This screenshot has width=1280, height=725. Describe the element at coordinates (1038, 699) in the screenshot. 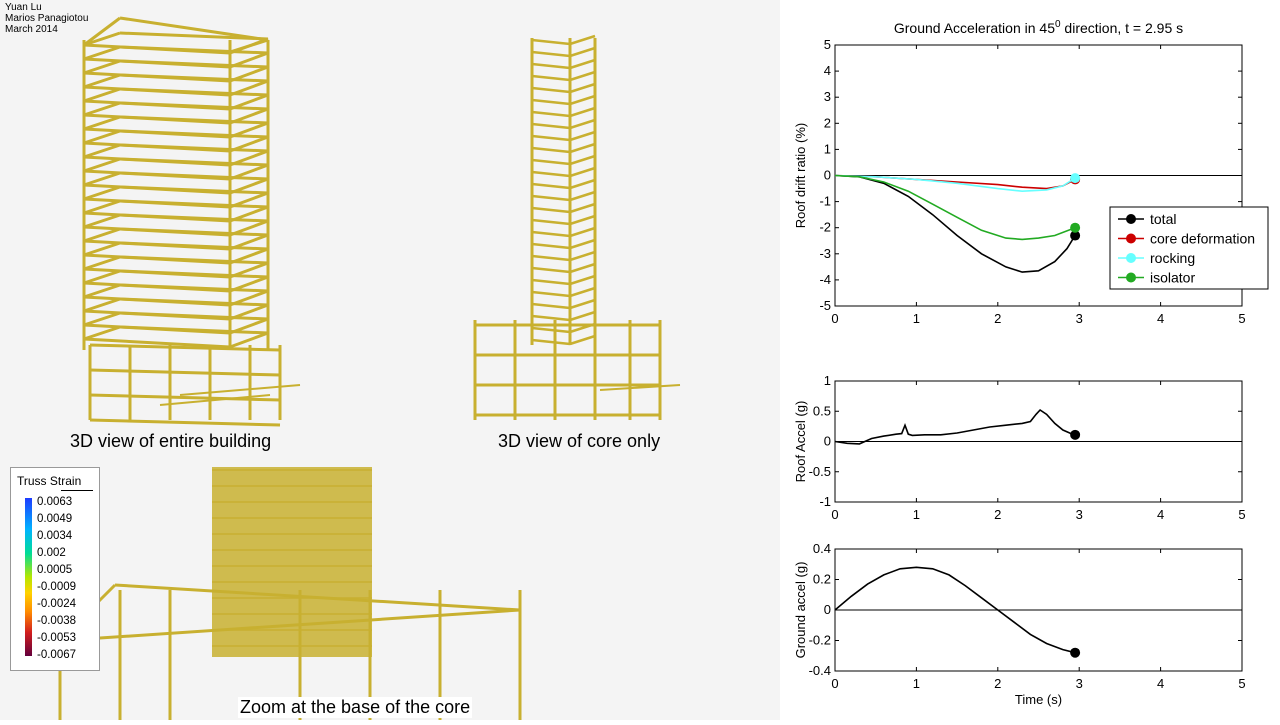

I see `x-axis-label: Time (s)` at that location.